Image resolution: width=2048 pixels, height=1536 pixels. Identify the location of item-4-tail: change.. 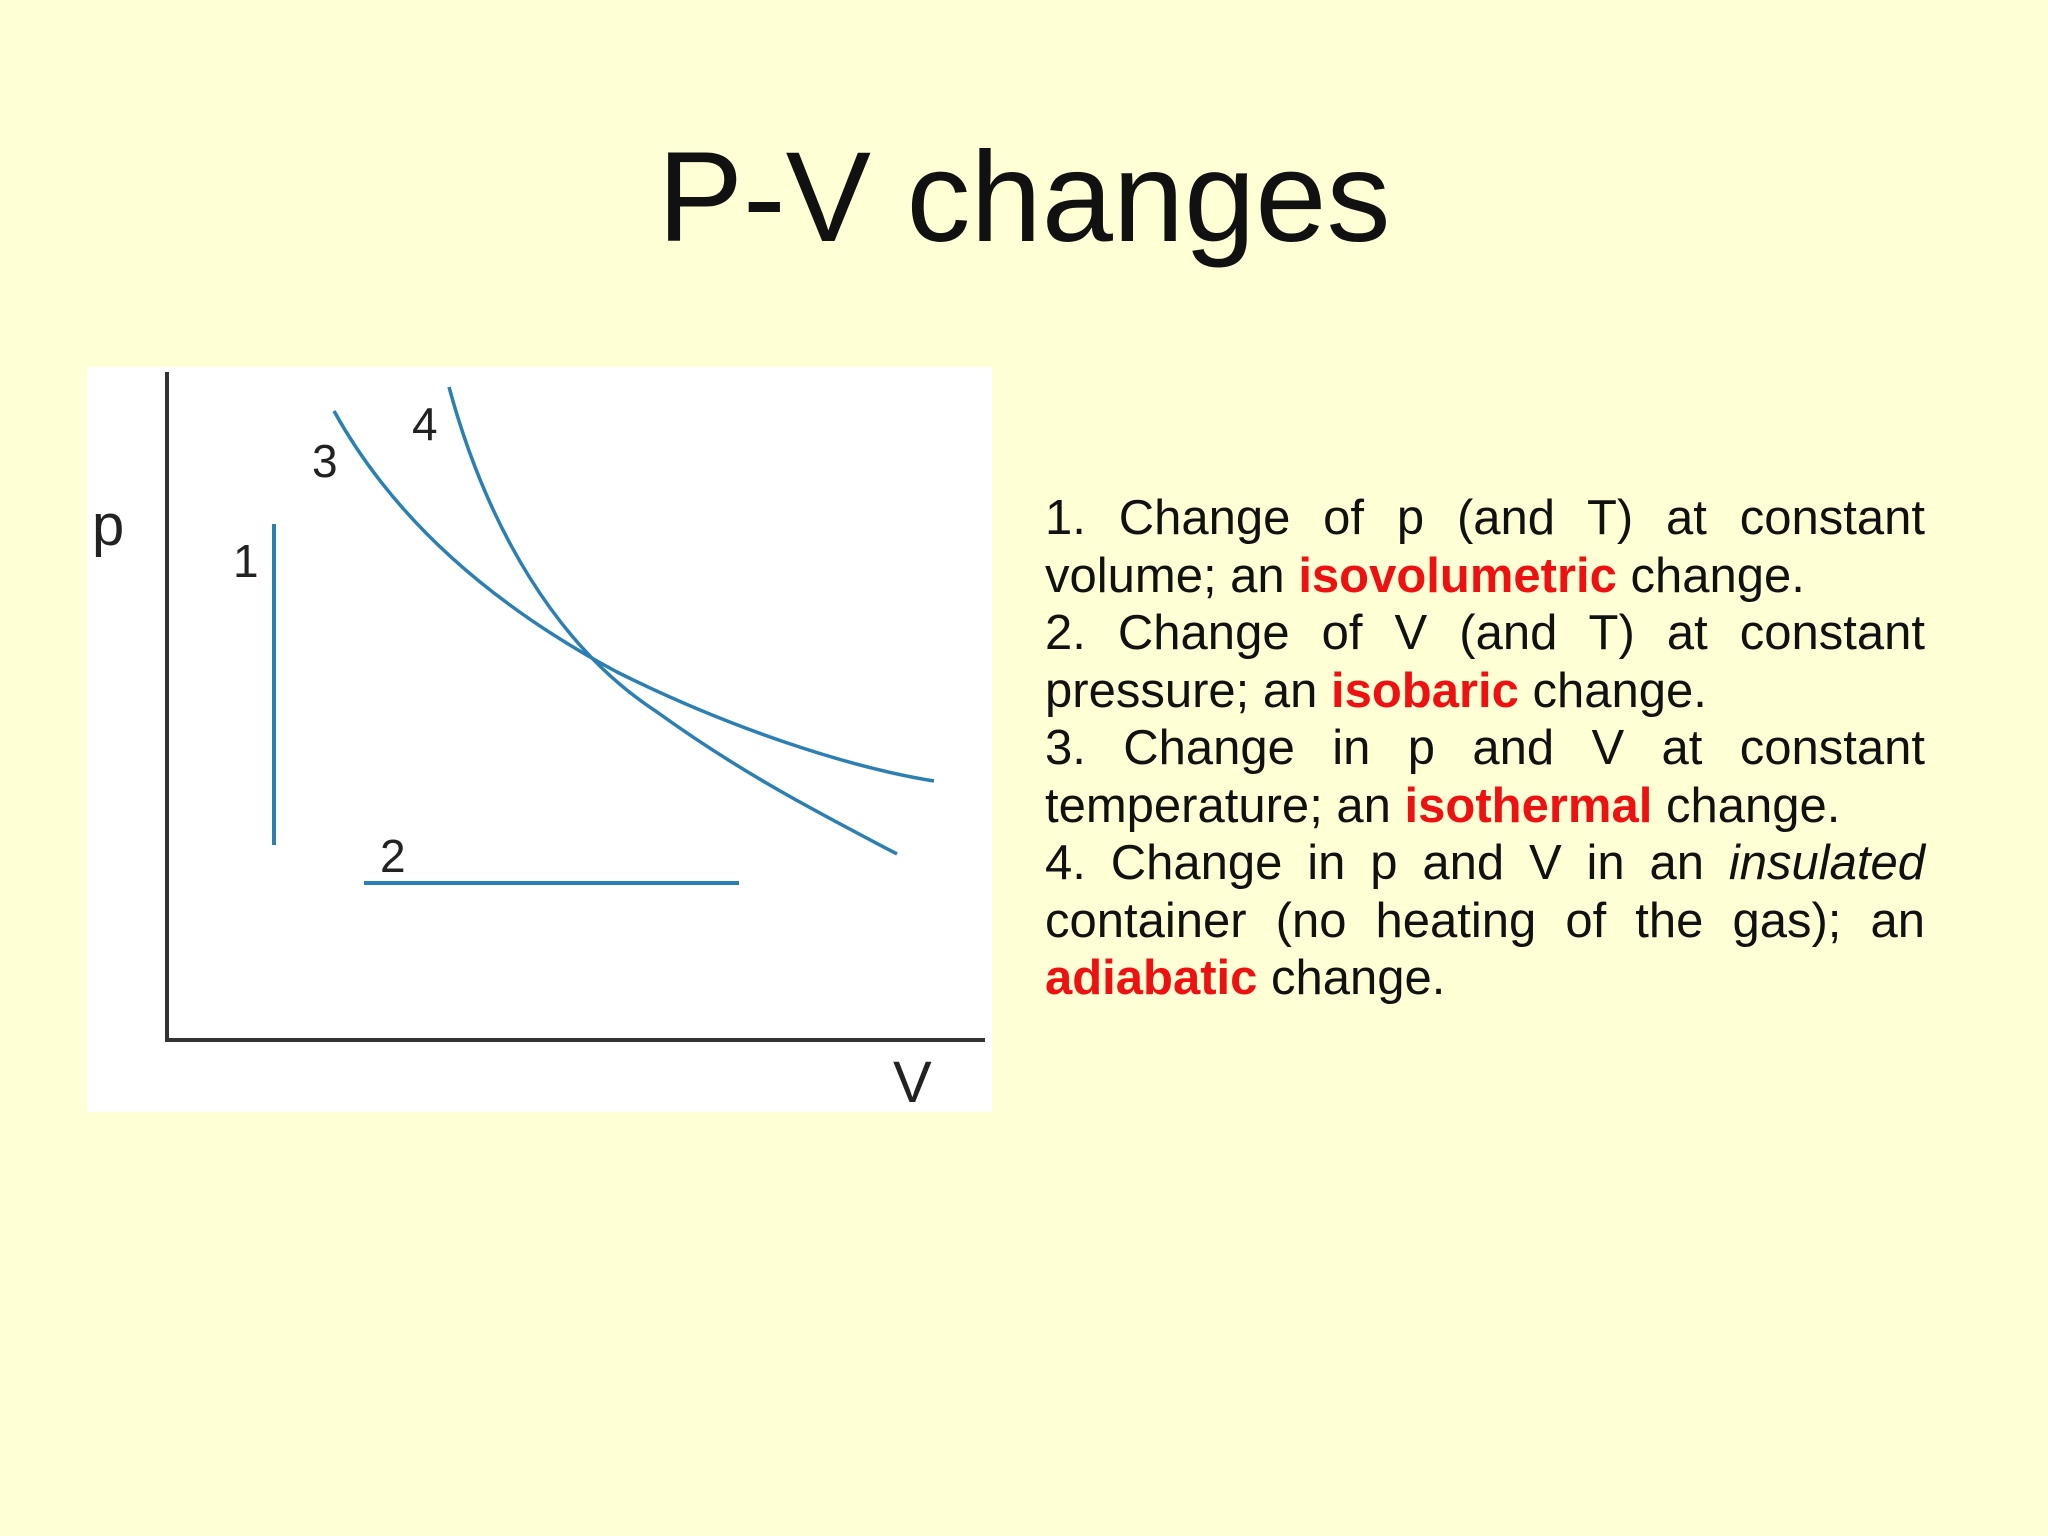
(1351, 978).